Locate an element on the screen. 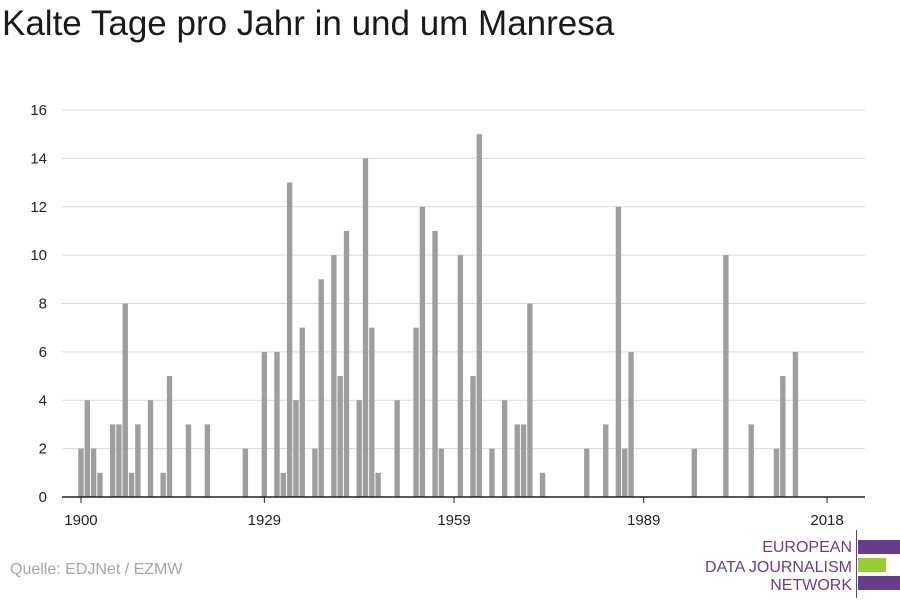 This screenshot has width=900, height=600. chart-title: Kalte Tage pro Jahr in und um Manresa is located at coordinates (308, 23).